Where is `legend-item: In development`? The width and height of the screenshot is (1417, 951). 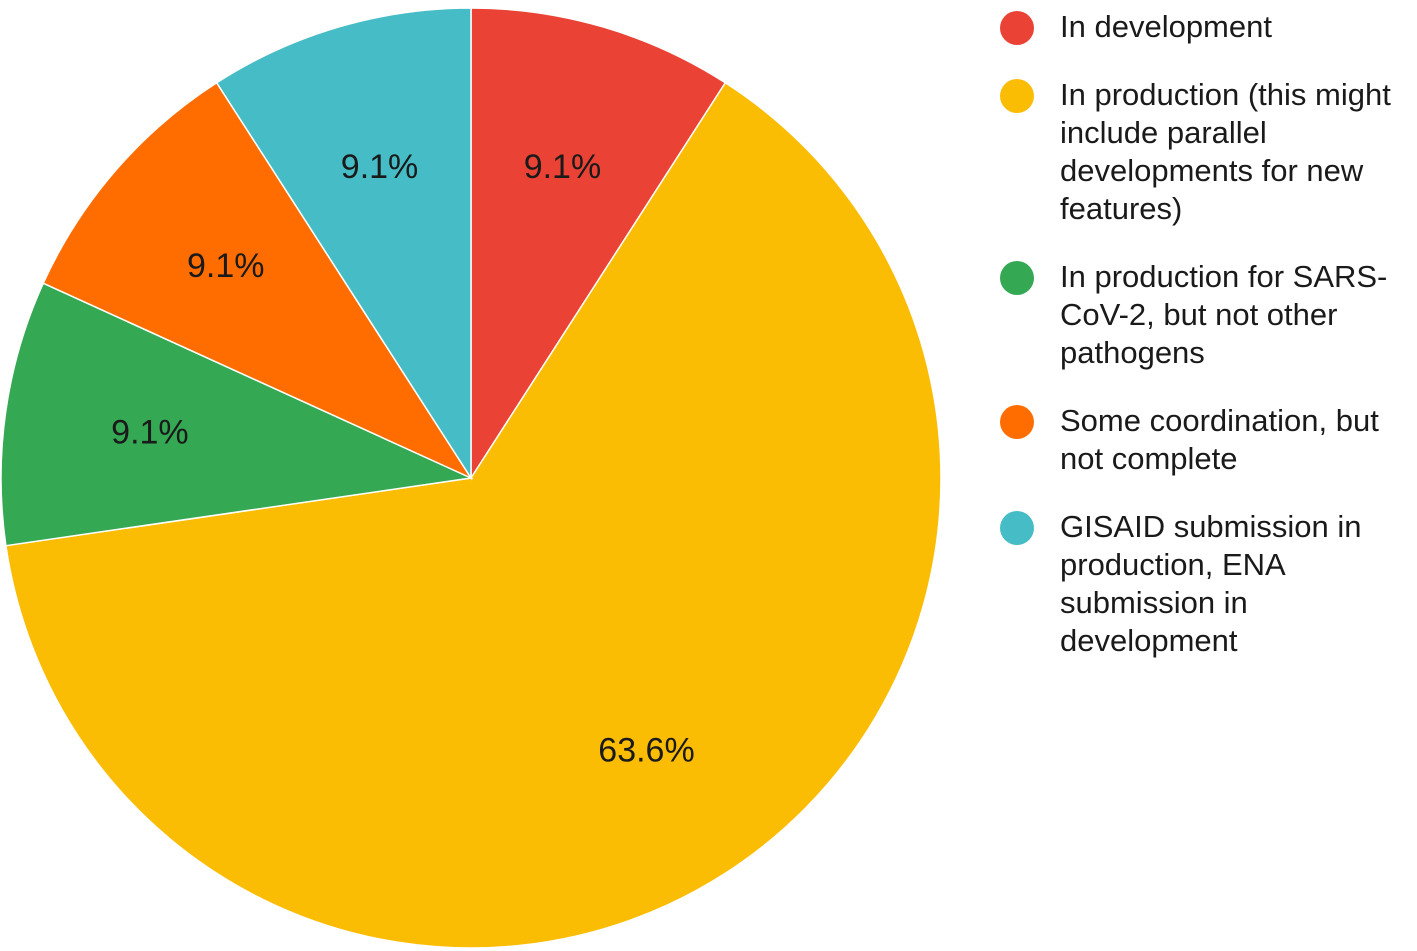 legend-item: In development is located at coordinates (1206, 27).